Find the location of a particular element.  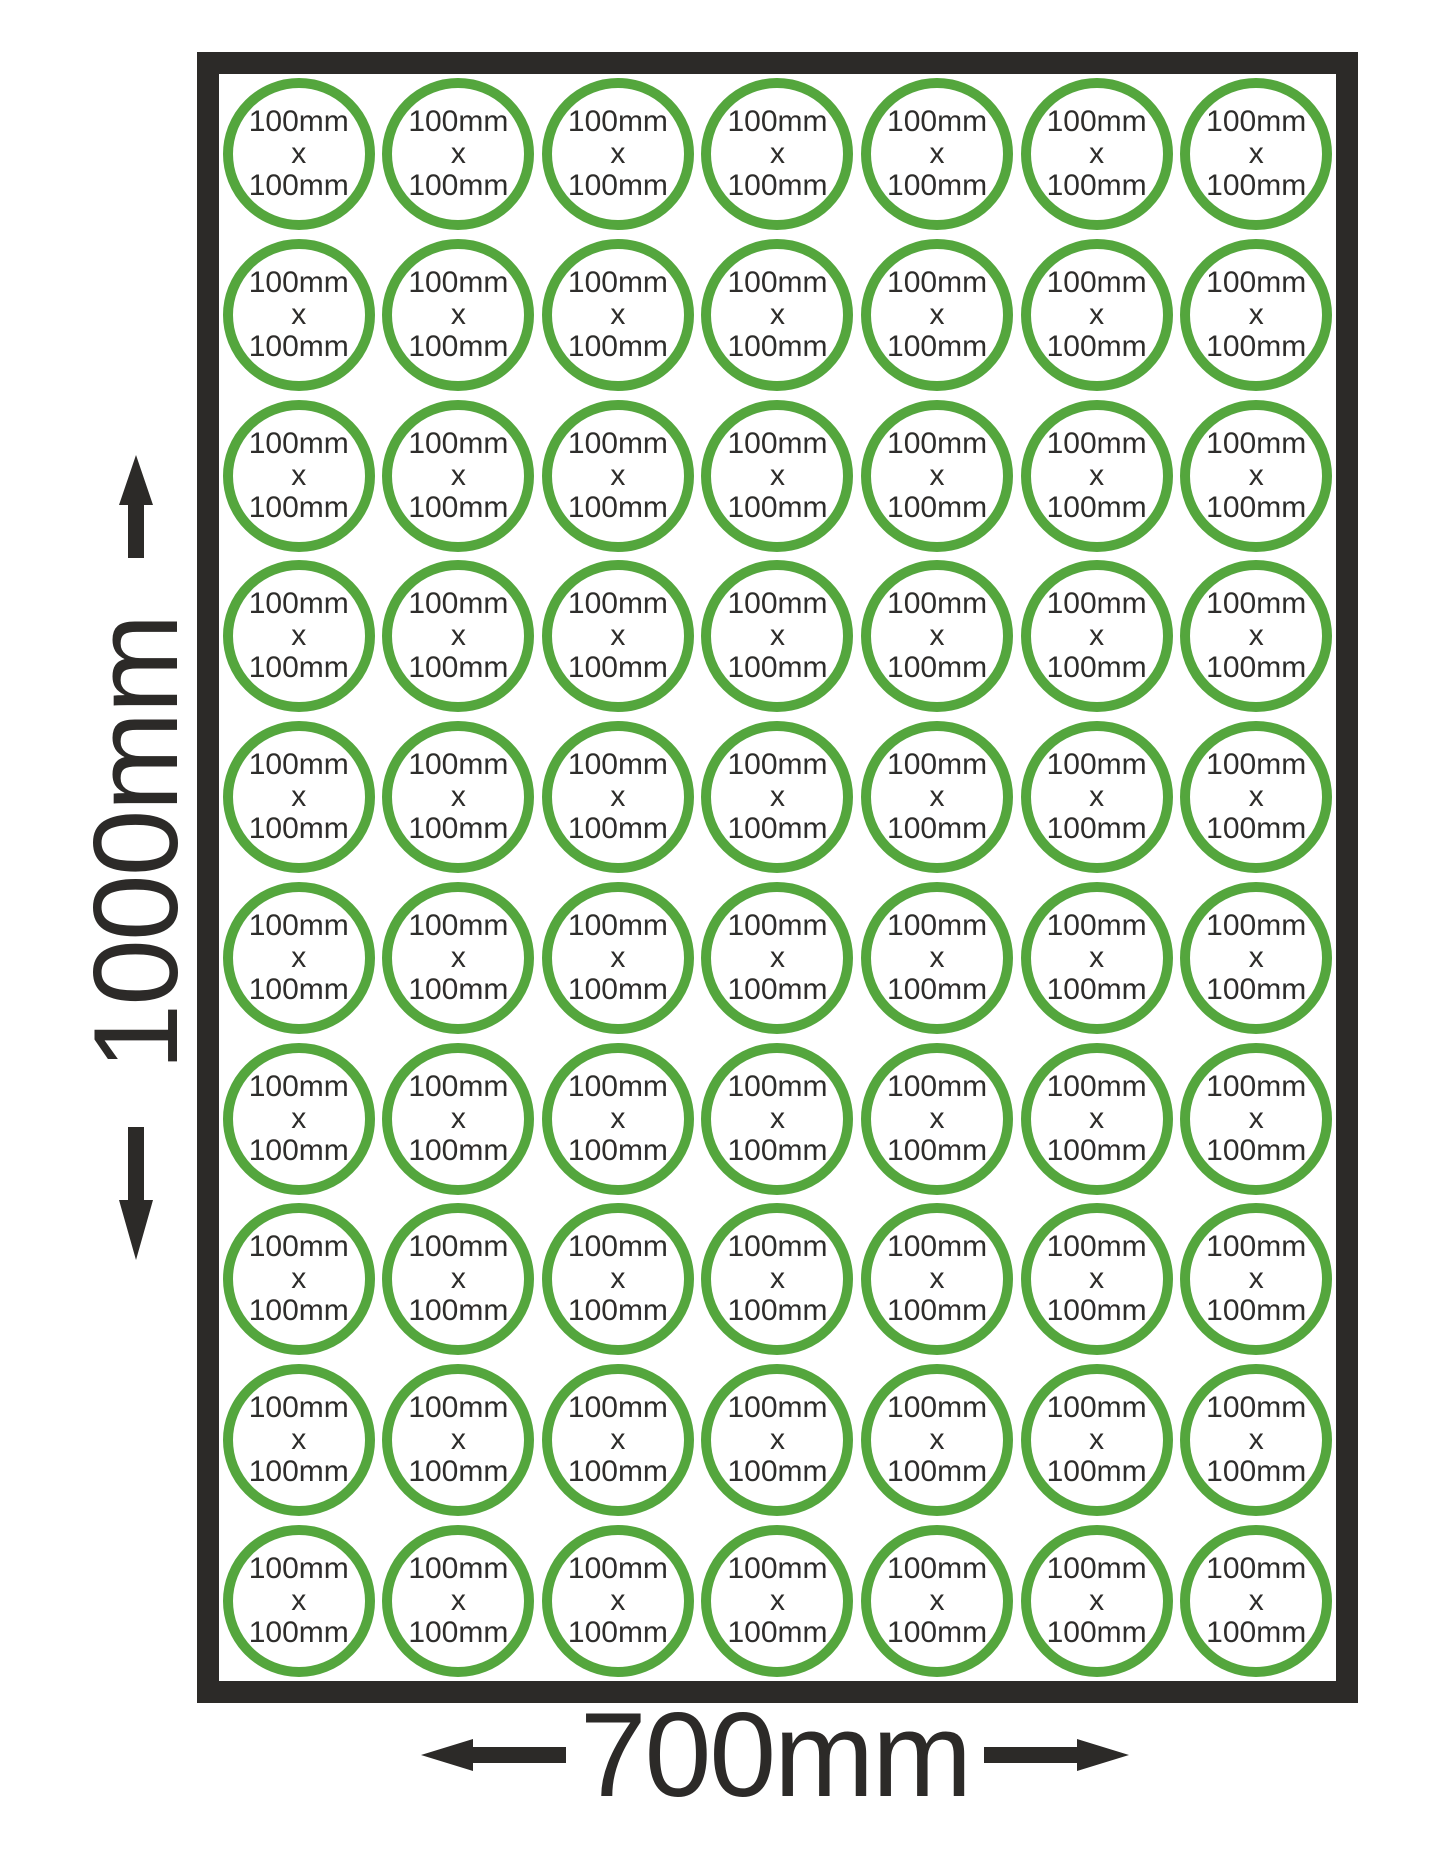

width-dimension-label: 700mm is located at coordinates (775, 1755).